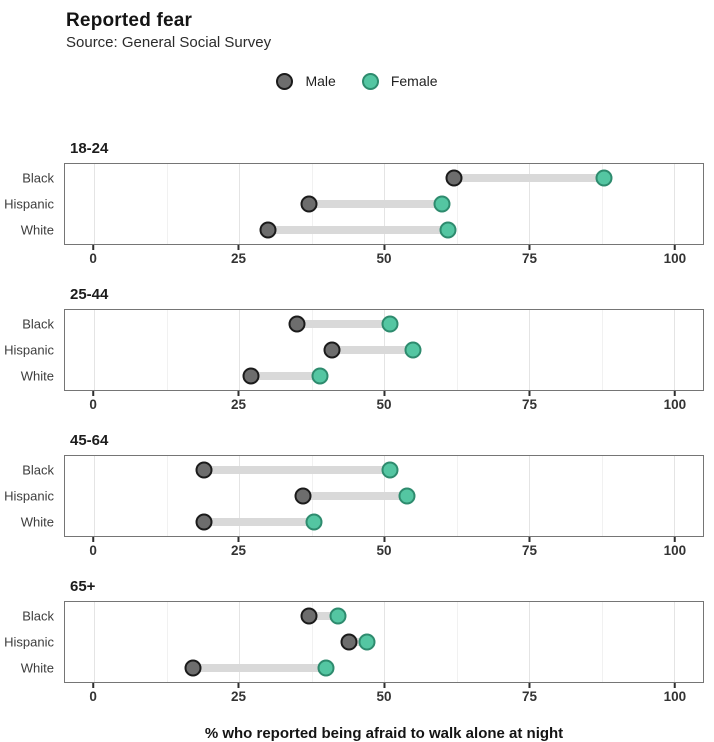 The image size is (714, 742). Describe the element at coordinates (384, 204) in the screenshot. I see `panel` at that location.